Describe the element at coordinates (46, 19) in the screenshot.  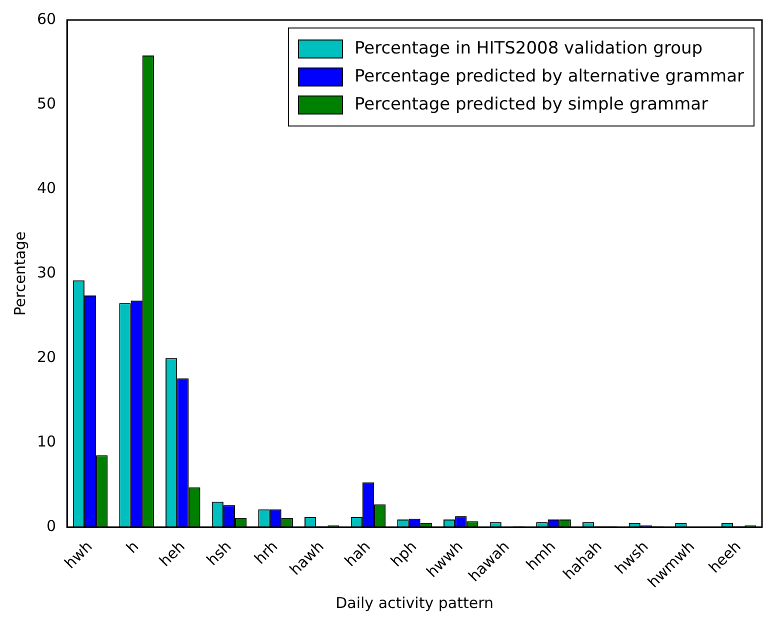
I see `y-tick-label: 60` at that location.